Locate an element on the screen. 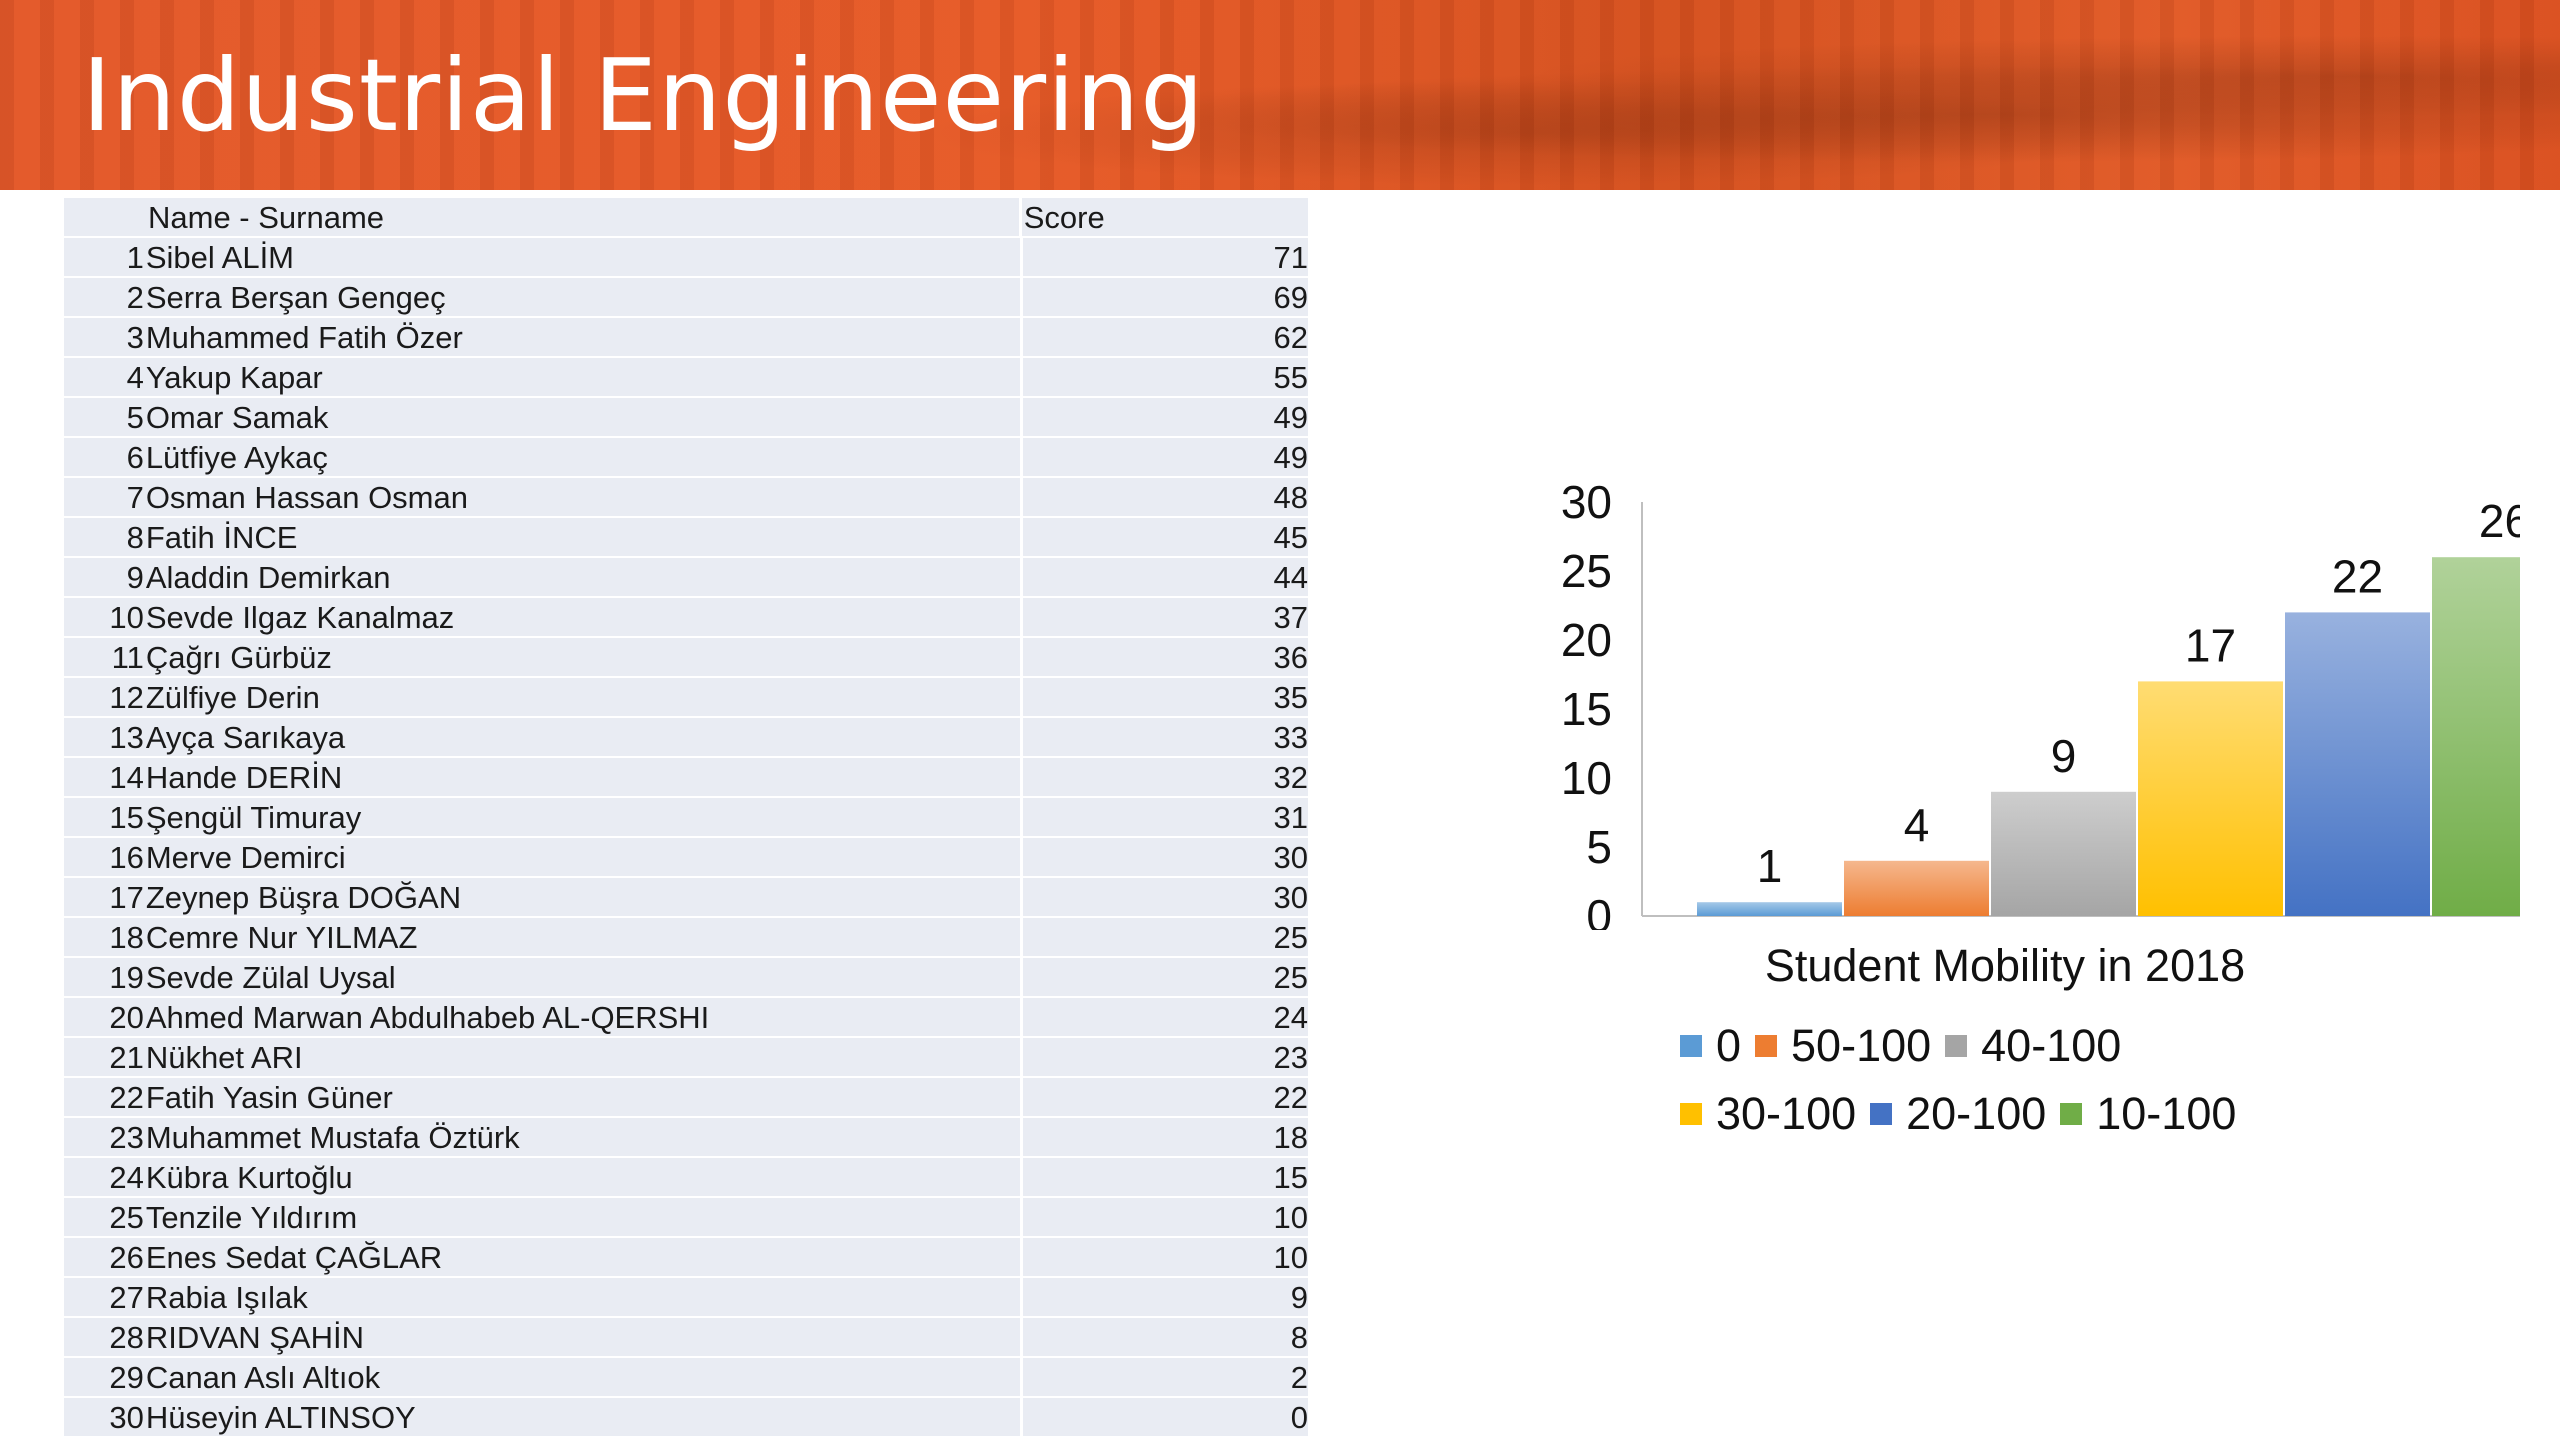 This screenshot has width=2560, height=1440. table-row: 6 Lütfiye Aykaç 49 is located at coordinates (686, 458).